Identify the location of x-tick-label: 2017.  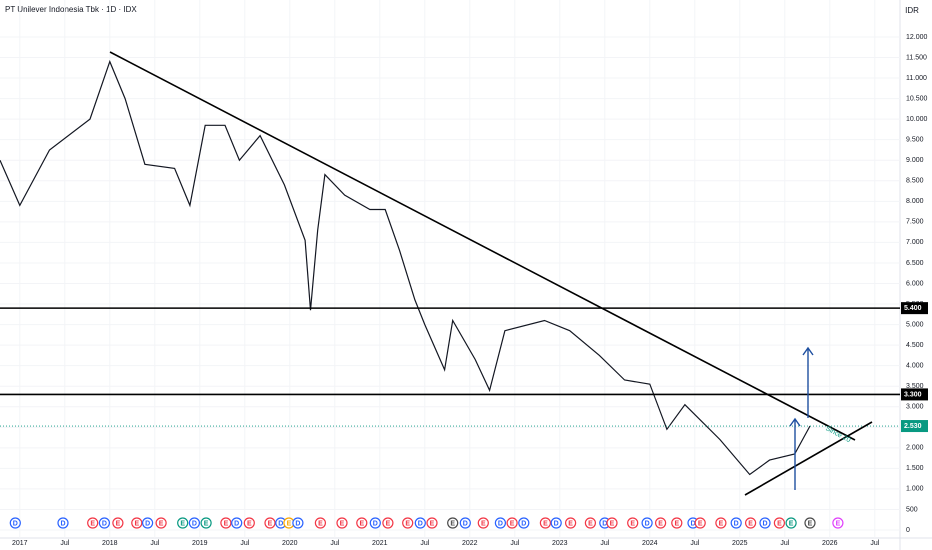
(20, 543).